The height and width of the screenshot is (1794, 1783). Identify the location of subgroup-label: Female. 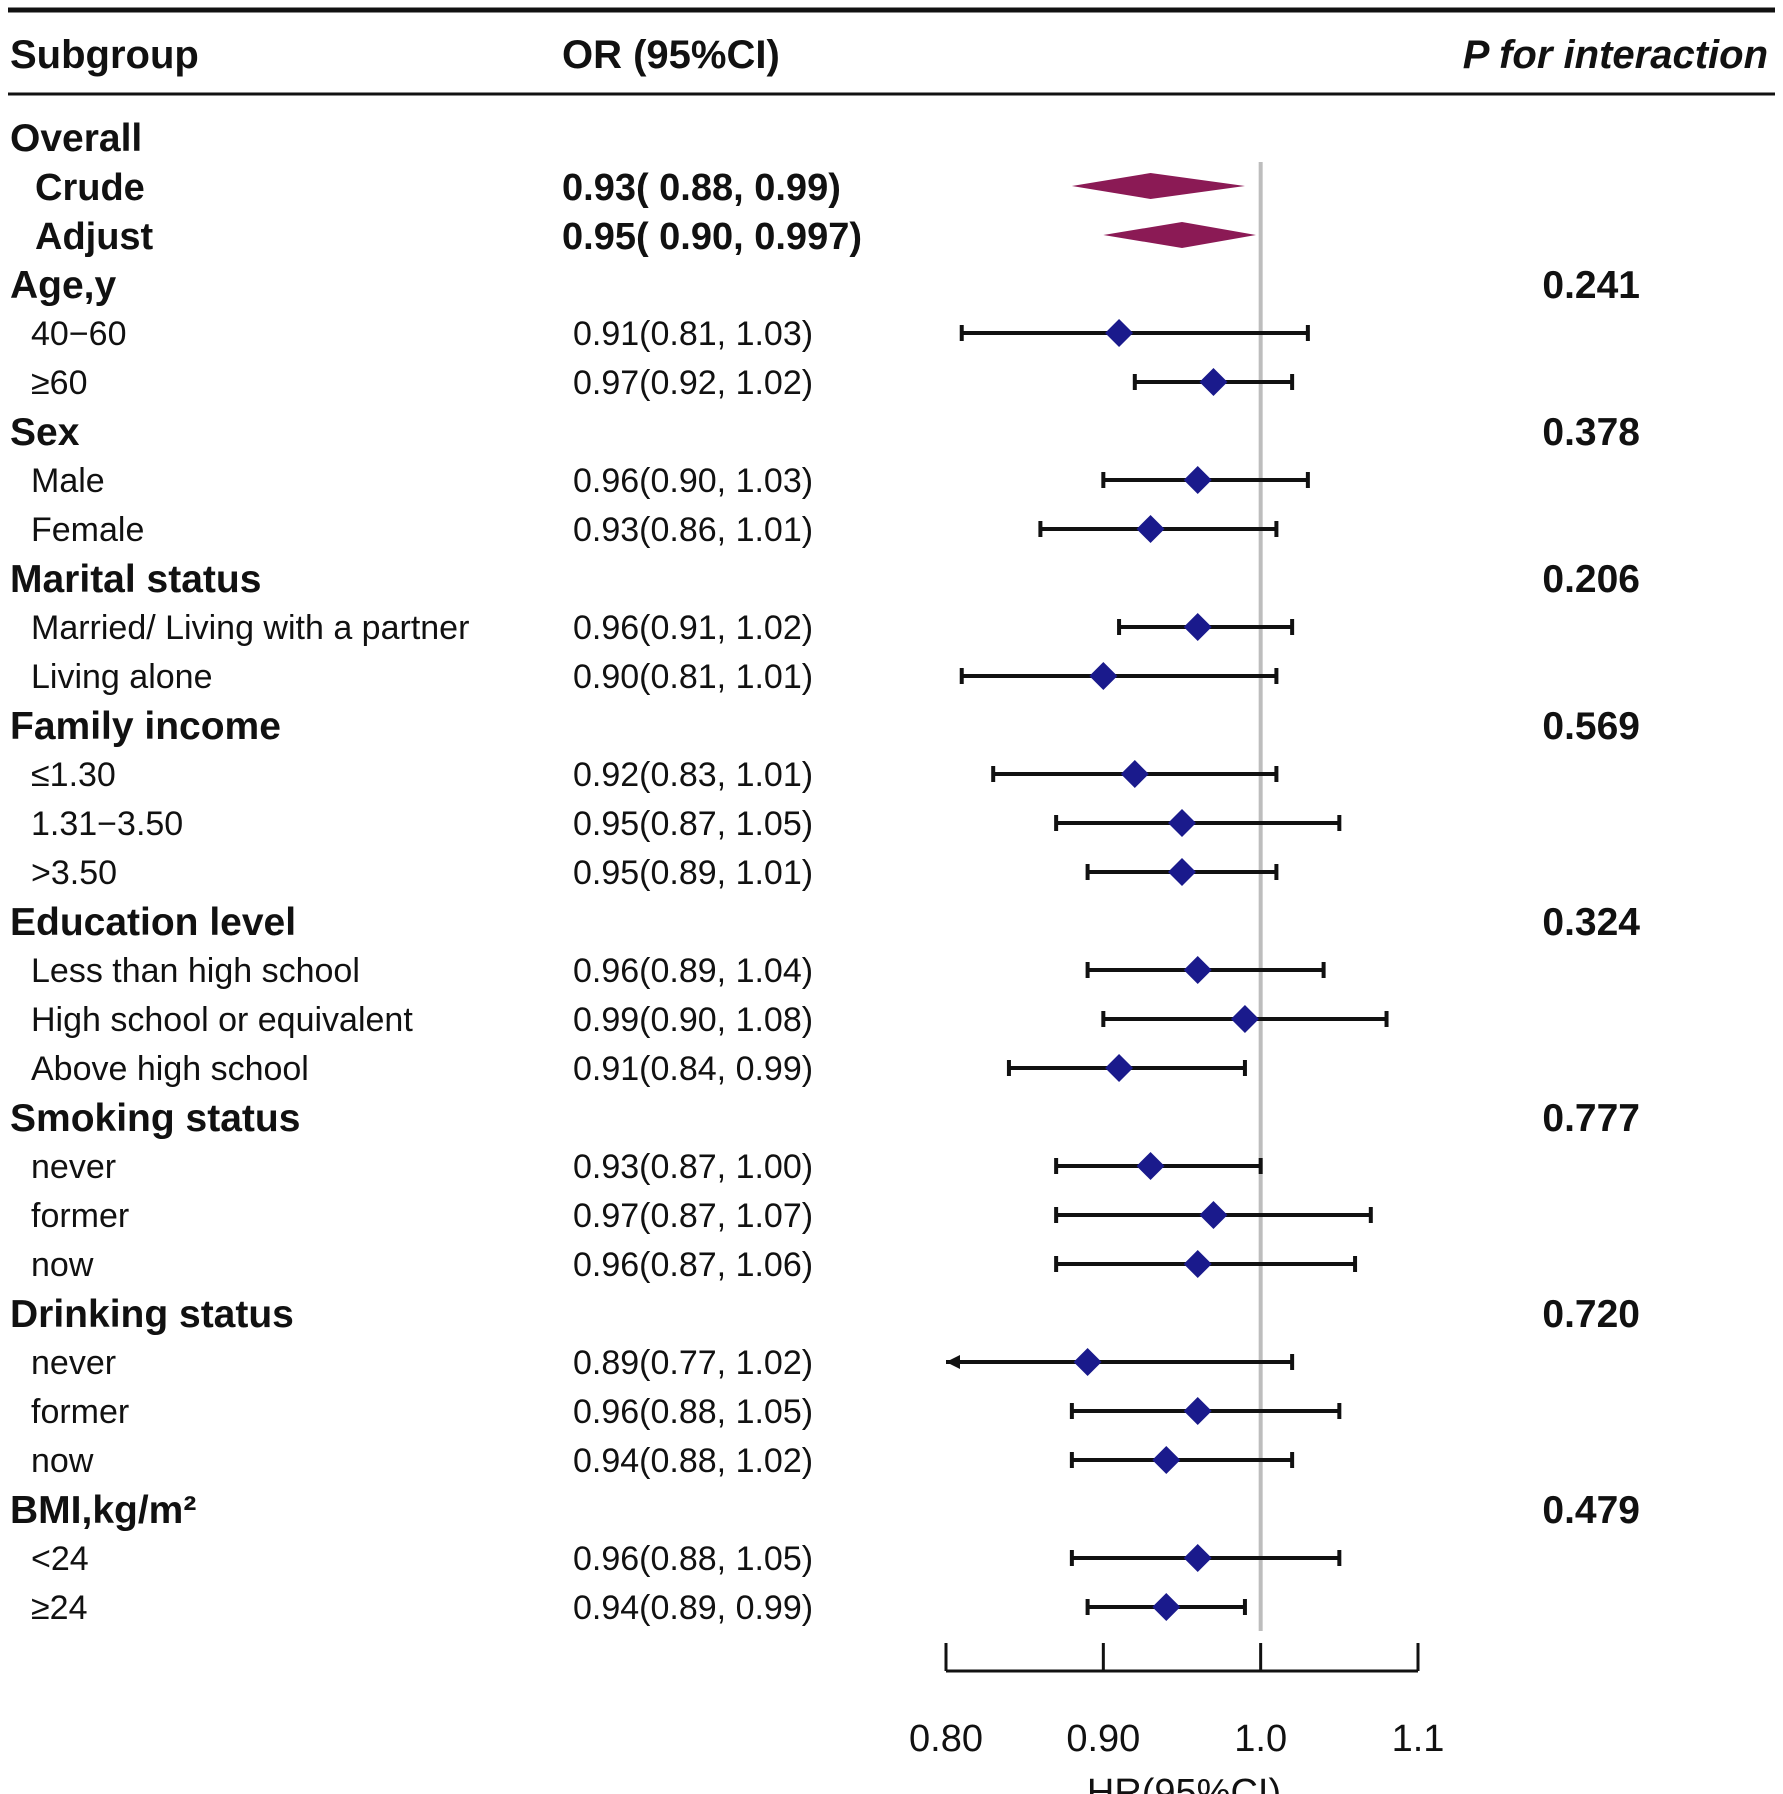
(87, 530).